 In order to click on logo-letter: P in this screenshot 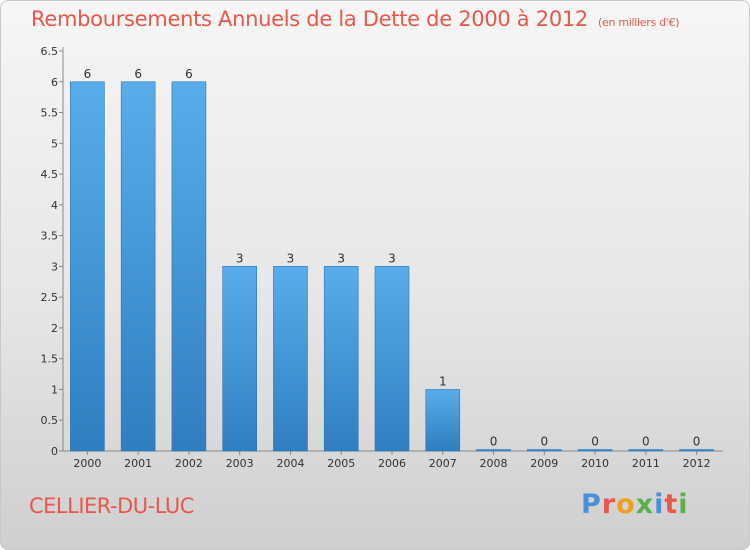, I will do `click(591, 504)`.